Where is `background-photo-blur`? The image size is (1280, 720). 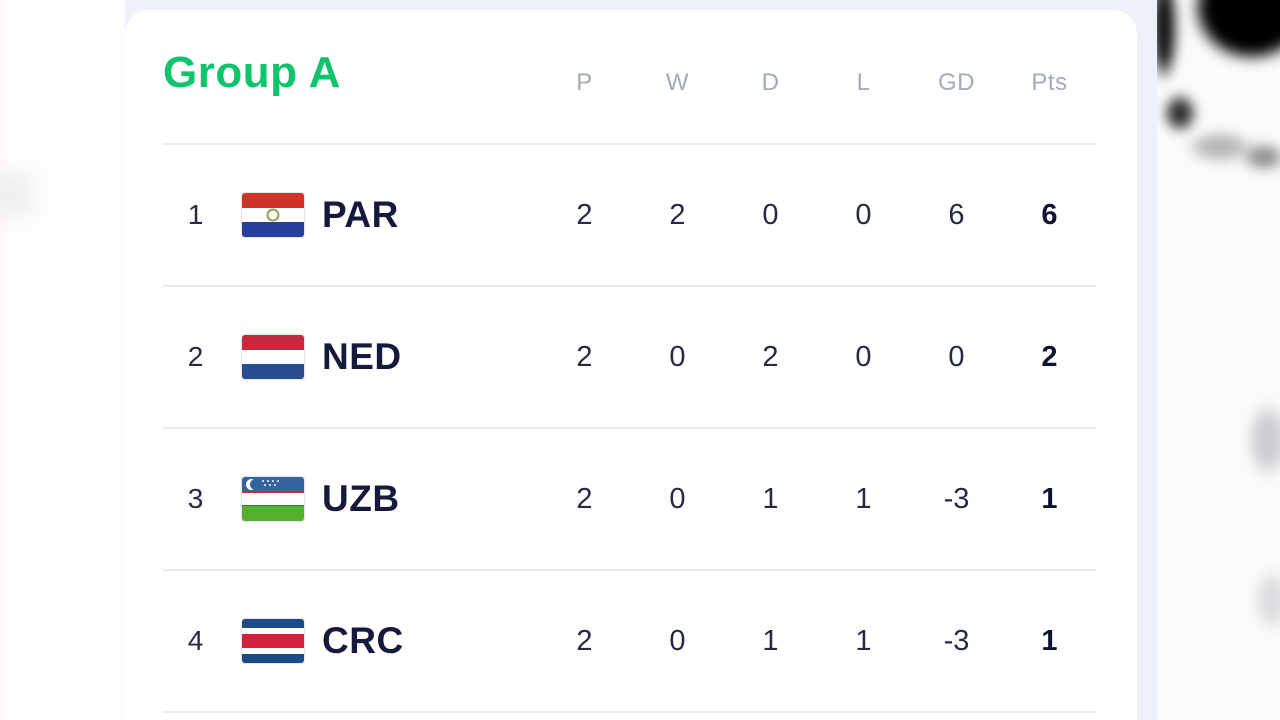 background-photo-blur is located at coordinates (1218, 360).